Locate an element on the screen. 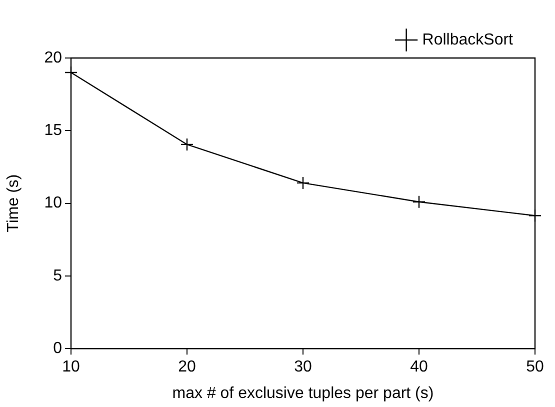 This screenshot has width=555, height=407. x-tick-label: 30 is located at coordinates (303, 367).